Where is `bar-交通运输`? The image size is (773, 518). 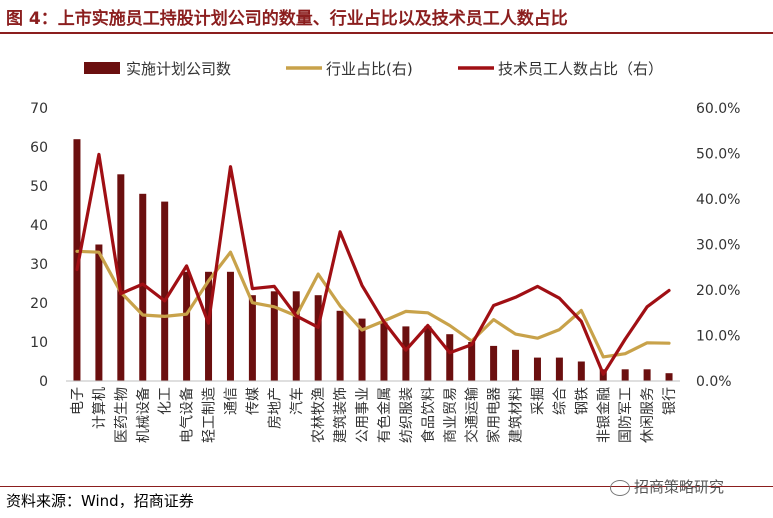 bar-交通运输 is located at coordinates (472, 361).